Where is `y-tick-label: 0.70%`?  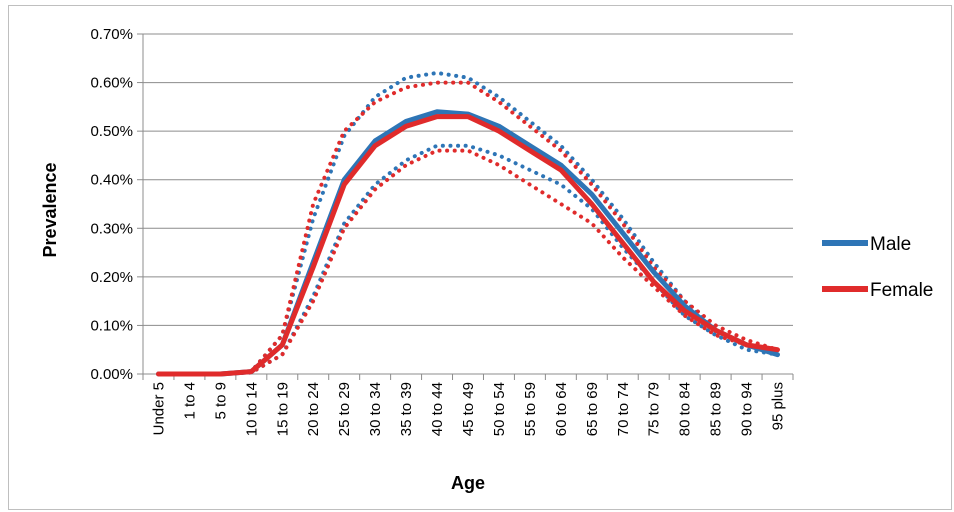 y-tick-label: 0.70% is located at coordinates (111, 34).